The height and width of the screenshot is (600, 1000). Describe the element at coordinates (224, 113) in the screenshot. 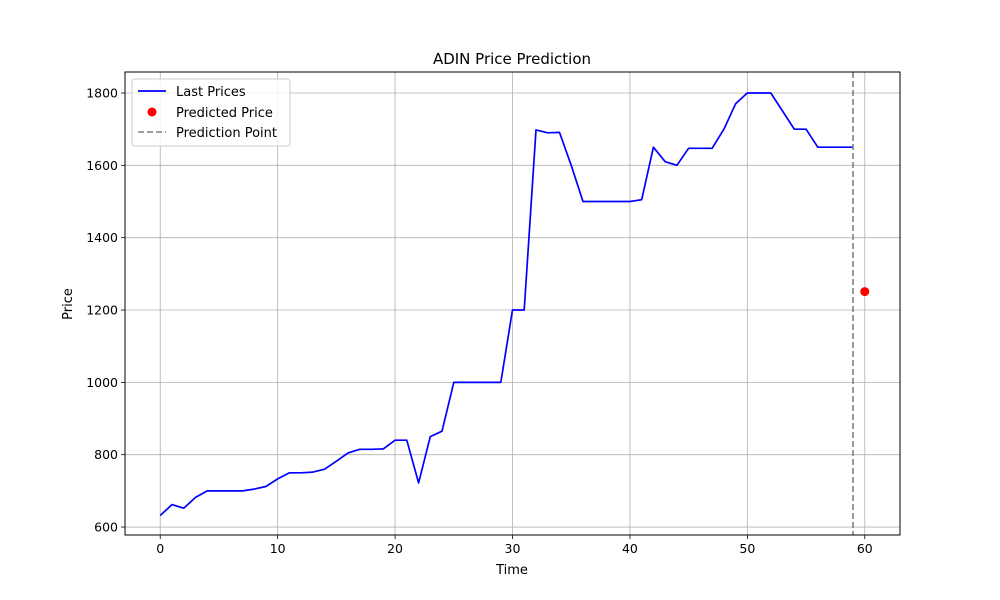

I see `legend-label-predicted-price: Predicted Price` at that location.